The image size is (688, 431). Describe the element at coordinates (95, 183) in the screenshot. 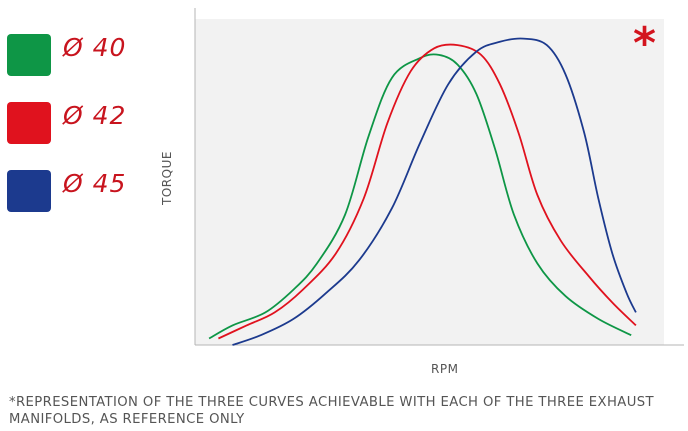

I see `legend-label-45: Ø 45` at that location.